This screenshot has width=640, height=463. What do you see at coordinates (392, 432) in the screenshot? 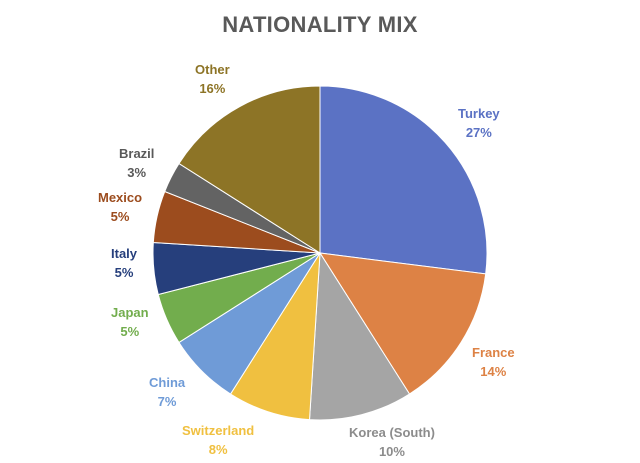
I see `data-label-category: Korea (South)` at bounding box center [392, 432].